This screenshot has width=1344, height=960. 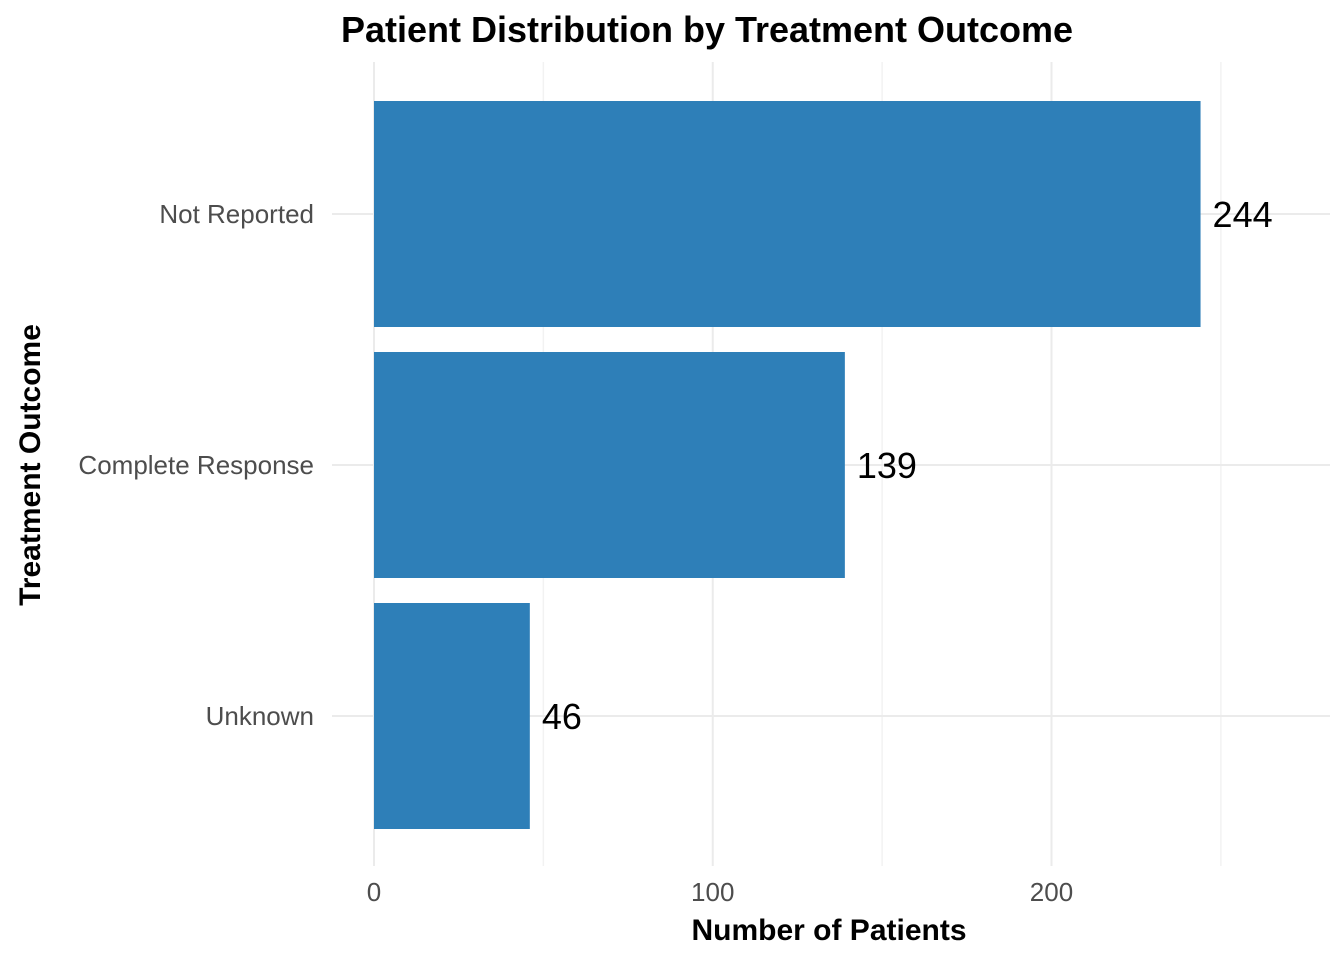 I want to click on x-tick-label: 100, so click(x=712, y=892).